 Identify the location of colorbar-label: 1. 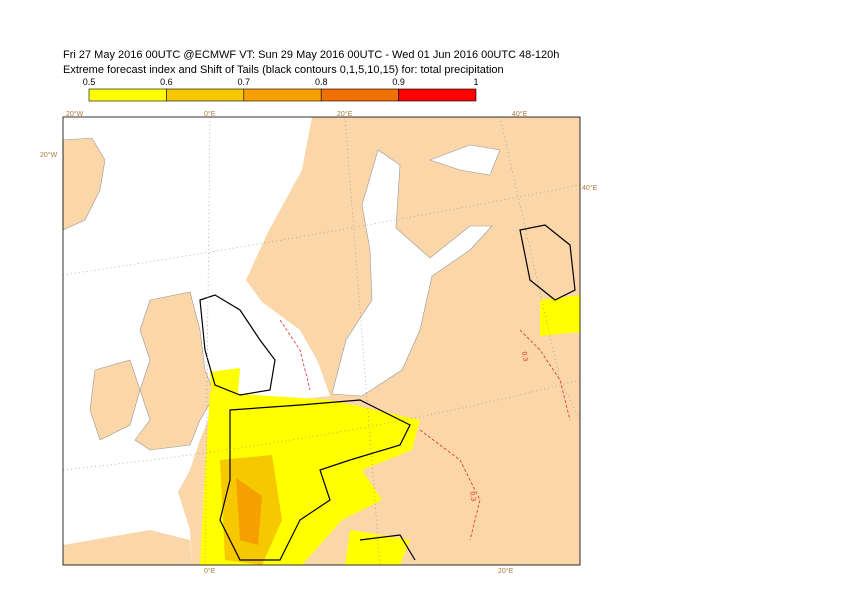
(475, 82).